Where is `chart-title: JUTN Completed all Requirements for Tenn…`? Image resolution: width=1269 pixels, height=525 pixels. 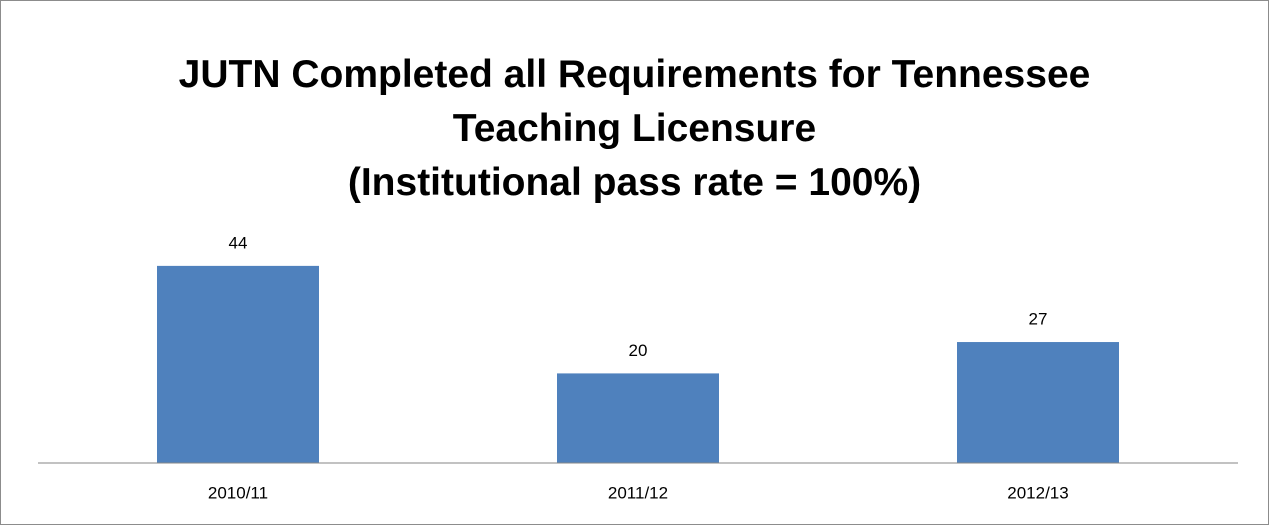 chart-title: JUTN Completed all Requirements for Tenn… is located at coordinates (634, 101).